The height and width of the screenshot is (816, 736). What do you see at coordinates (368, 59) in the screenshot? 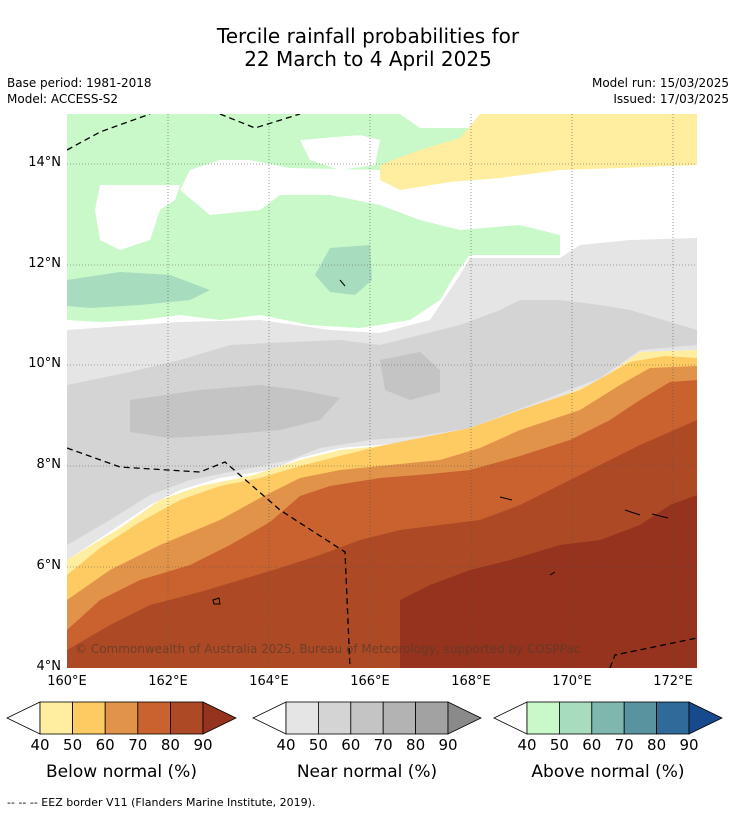
I see `map-title-line2: 22 March to 4 April 2025` at bounding box center [368, 59].